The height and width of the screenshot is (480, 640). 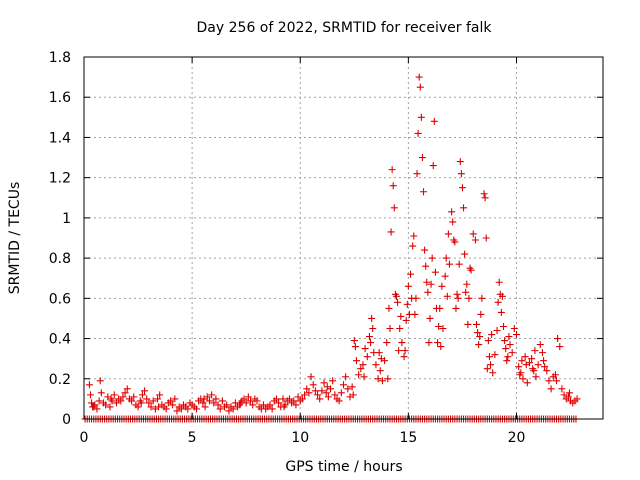 What do you see at coordinates (517, 438) in the screenshot?
I see `x-tick-label: 20` at bounding box center [517, 438].